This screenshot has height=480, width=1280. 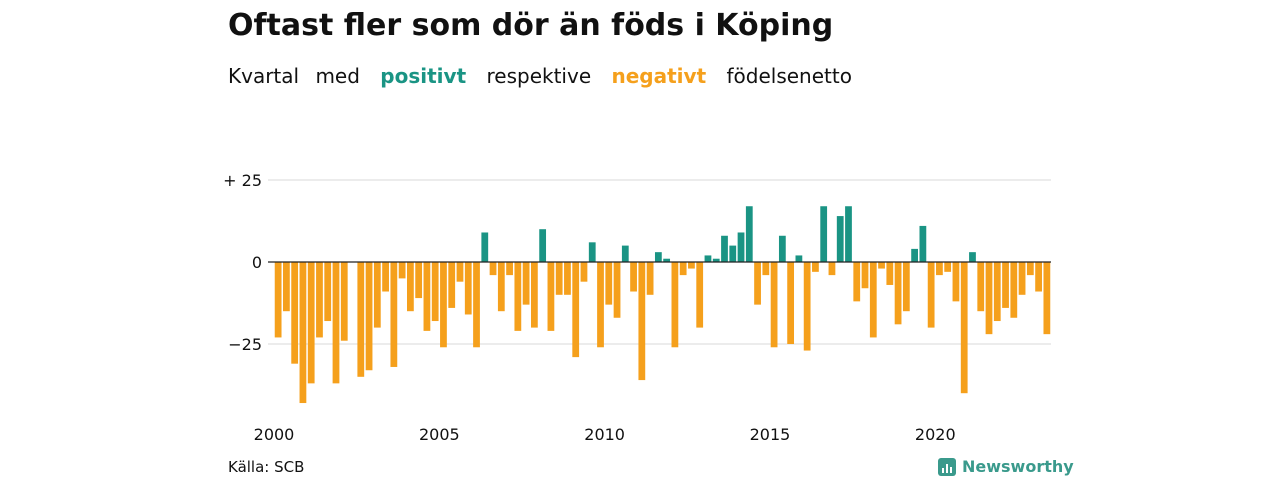 I want to click on x-tick-label: 2000, so click(x=274, y=434).